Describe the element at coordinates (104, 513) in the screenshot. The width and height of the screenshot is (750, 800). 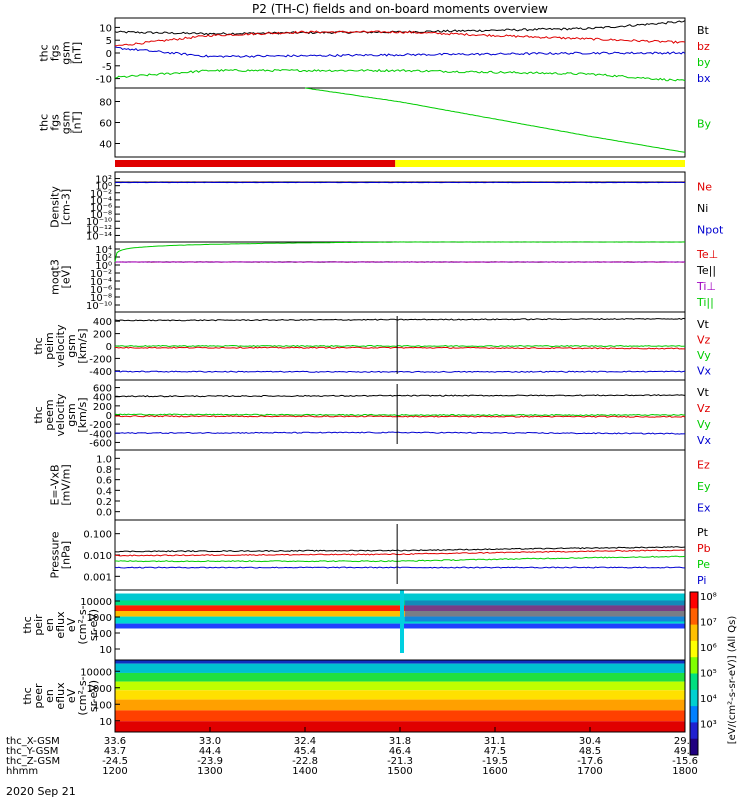
I see `y-tick-label: 0.0` at that location.